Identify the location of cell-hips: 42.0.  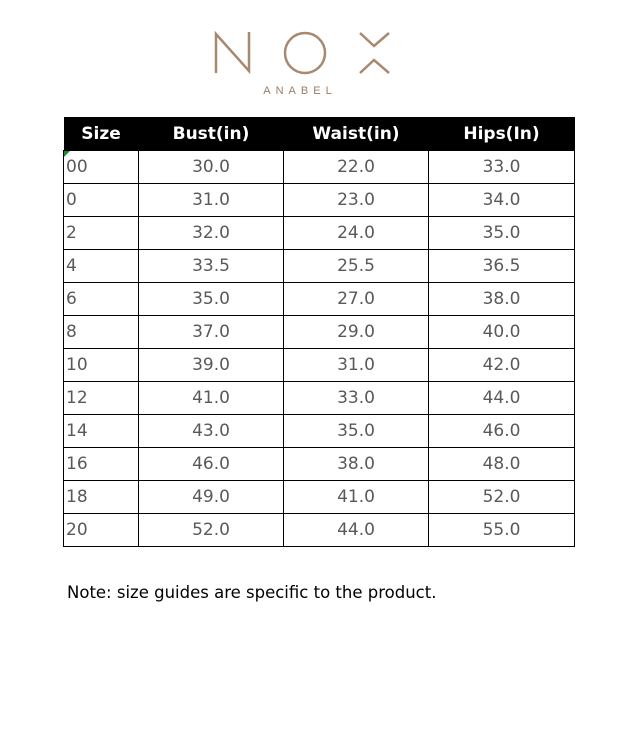
(501, 365).